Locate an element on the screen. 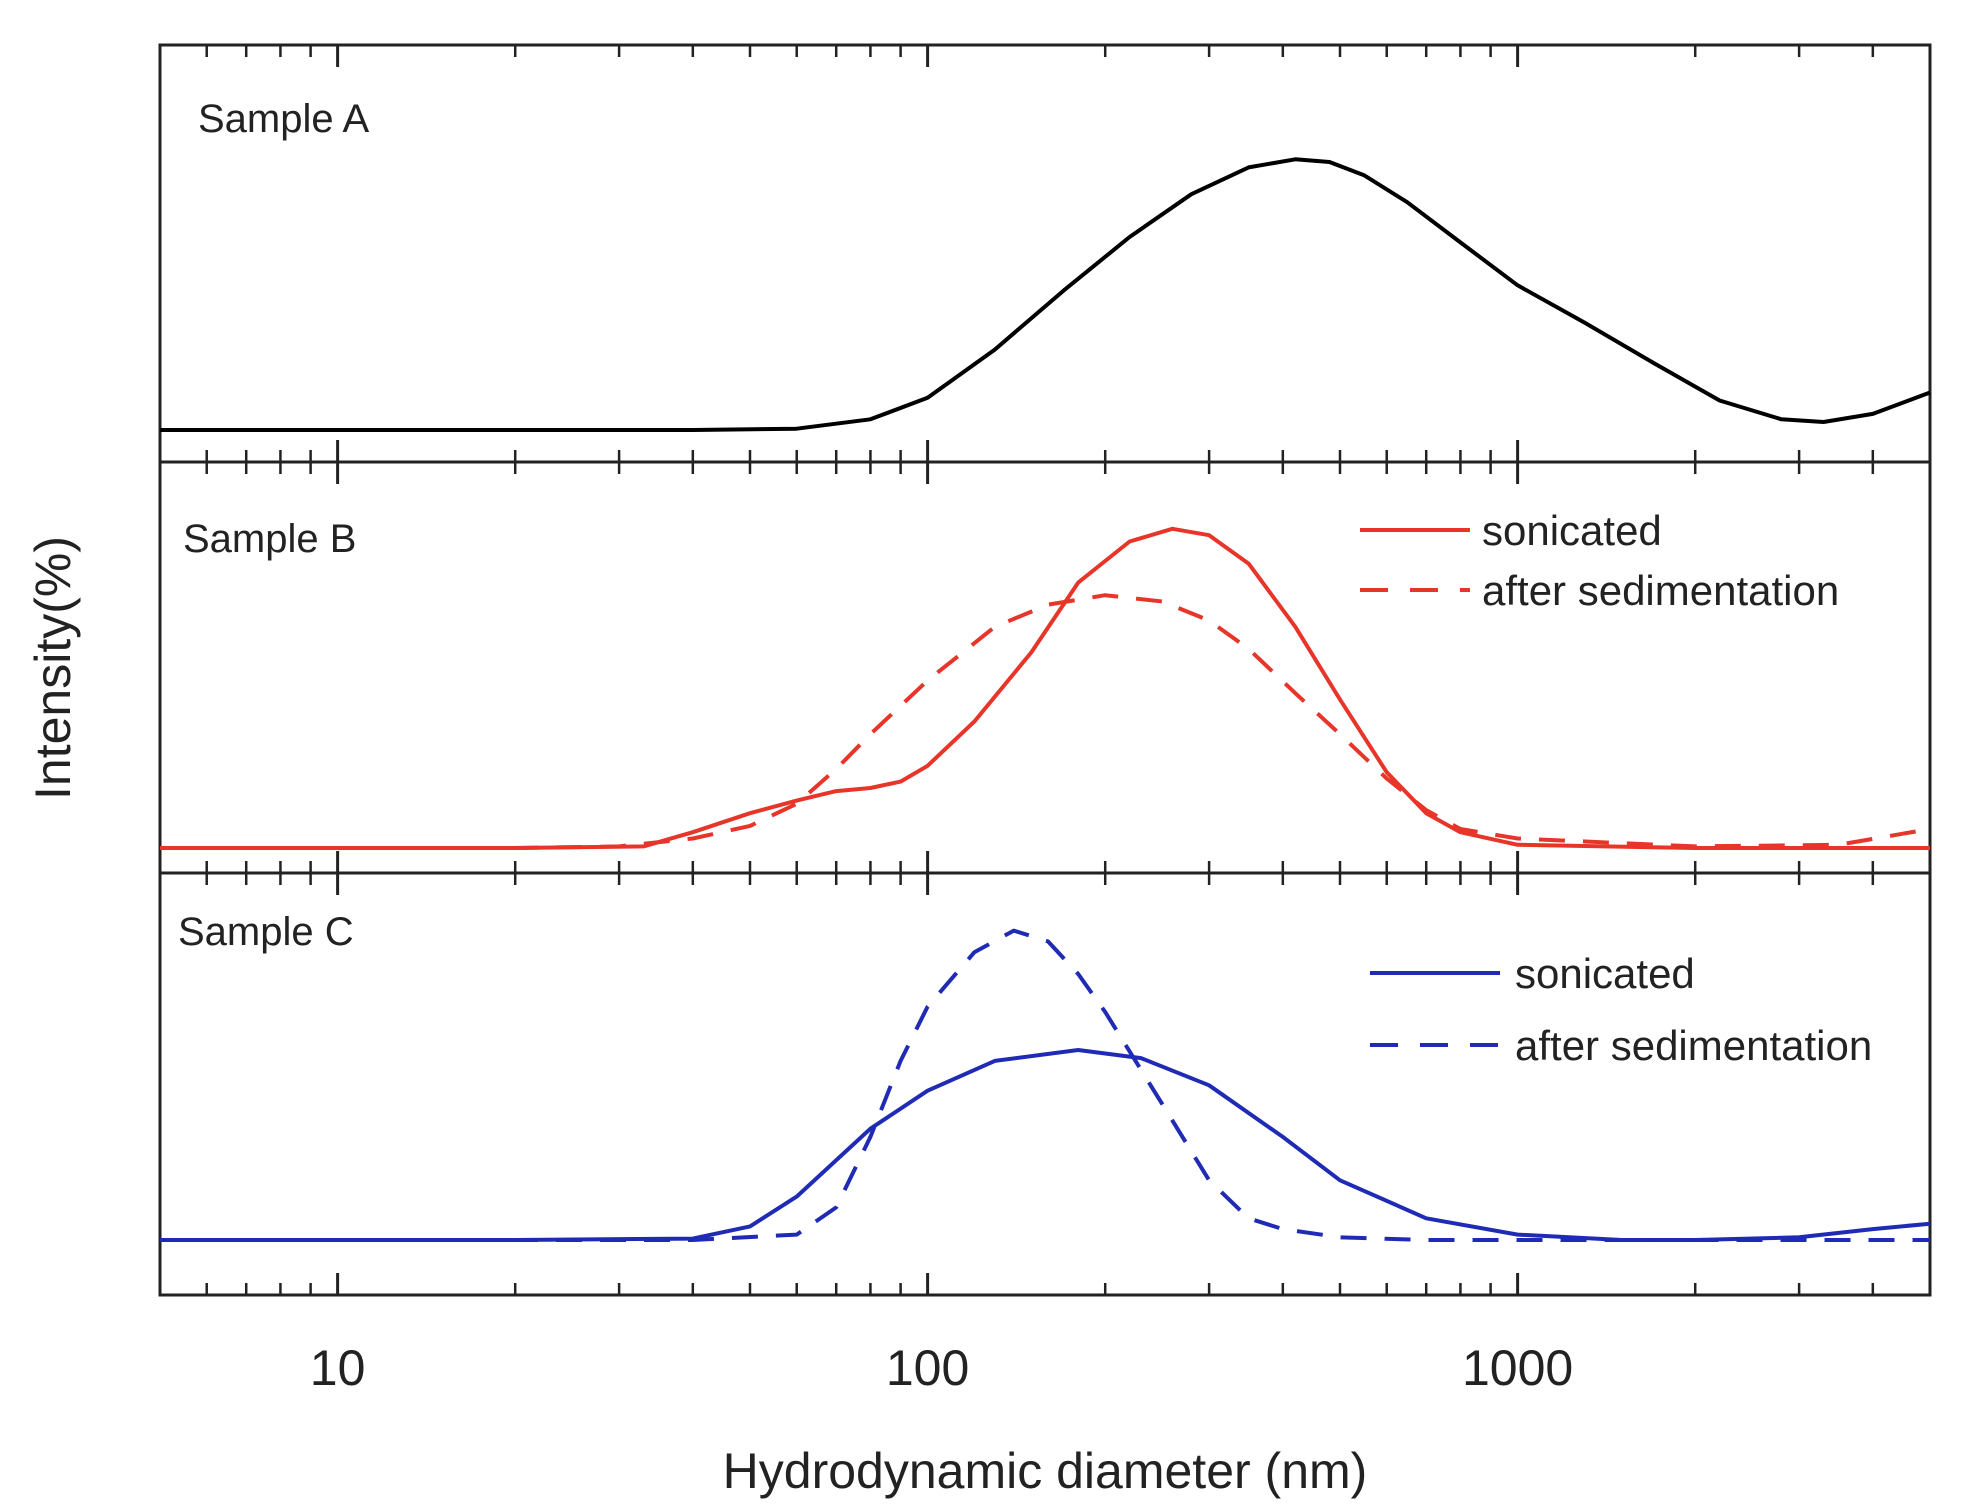 Image resolution: width=1985 pixels, height=1510 pixels. panel-label-a: Sample A is located at coordinates (284, 119).